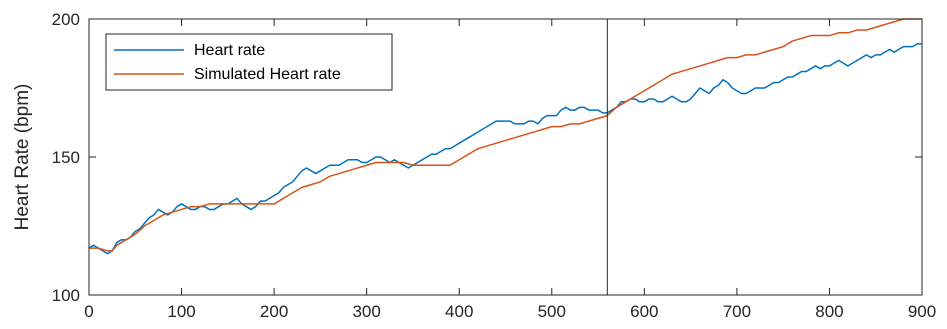 This screenshot has width=947, height=329. I want to click on legend: Heart rate Simulated Heart rate, so click(249, 62).